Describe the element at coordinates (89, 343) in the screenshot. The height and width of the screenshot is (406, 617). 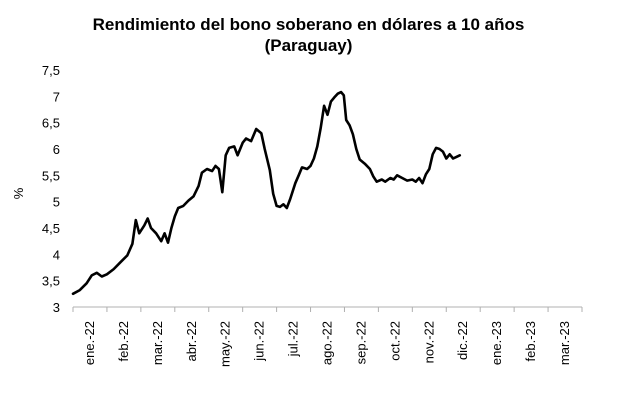
I see `x-tick-label: ene.-22` at that location.